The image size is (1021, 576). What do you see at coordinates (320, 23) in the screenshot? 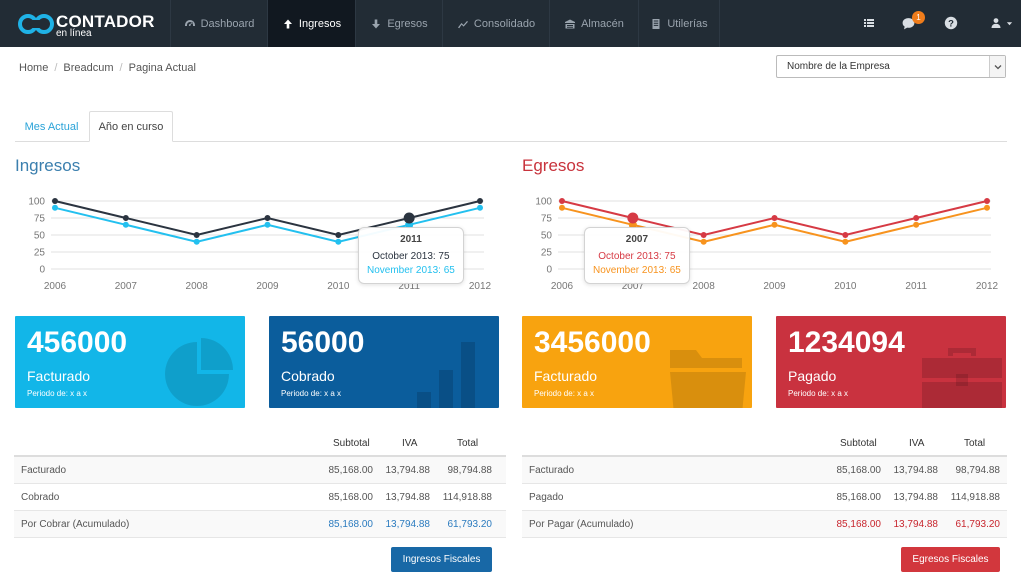
I see `nav-ingresos-label: Ingresos` at bounding box center [320, 23].